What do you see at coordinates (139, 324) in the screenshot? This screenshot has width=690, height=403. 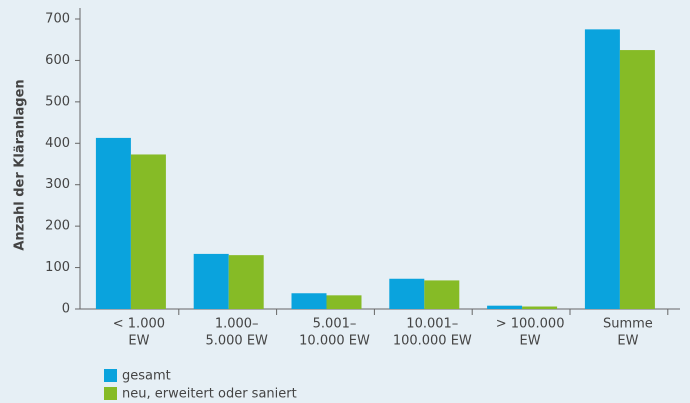 I see `x-tick-label: < 1.000` at bounding box center [139, 324].